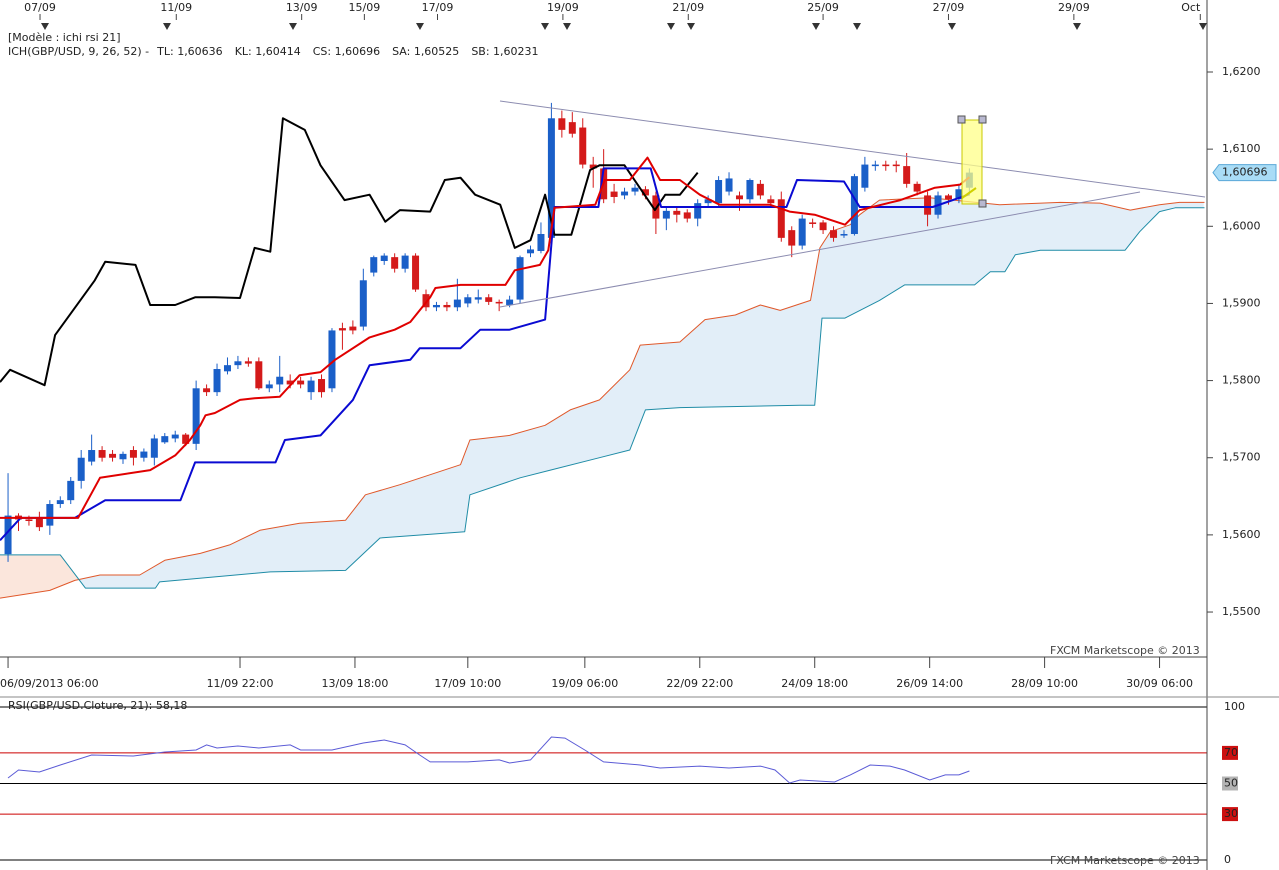 The width and height of the screenshot is (1279, 870). What do you see at coordinates (1125, 860) in the screenshot?
I see `watermark: FXCM Marketscope © 2013` at bounding box center [1125, 860].